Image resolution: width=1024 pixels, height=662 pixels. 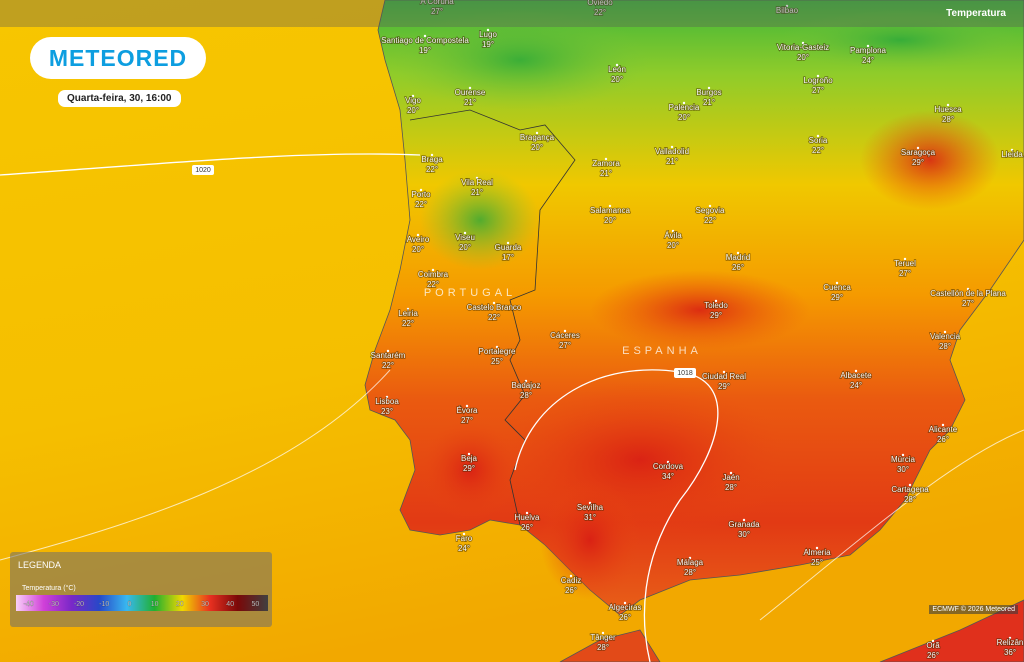 What do you see at coordinates (387, 401) in the screenshot?
I see `city-name: Lisboa` at bounding box center [387, 401].